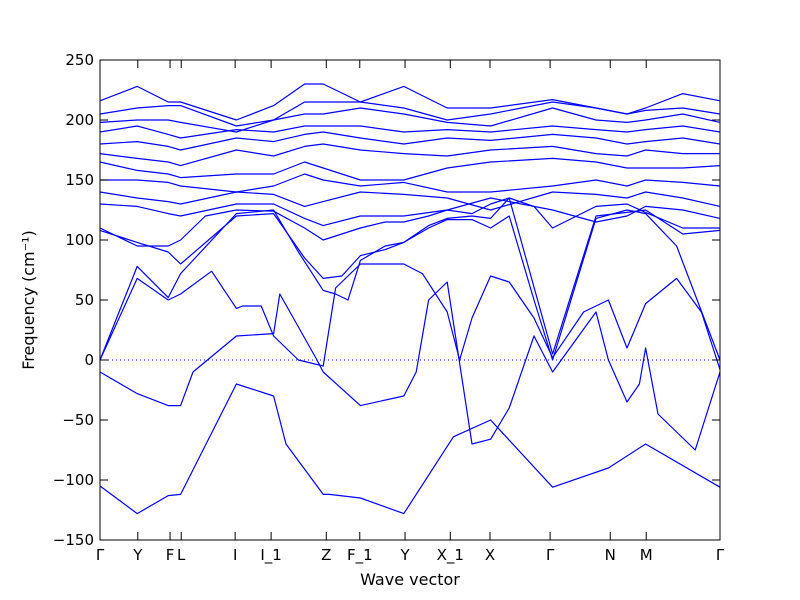 This screenshot has width=800, height=600. I want to click on x-tick-label: F, so click(170, 555).